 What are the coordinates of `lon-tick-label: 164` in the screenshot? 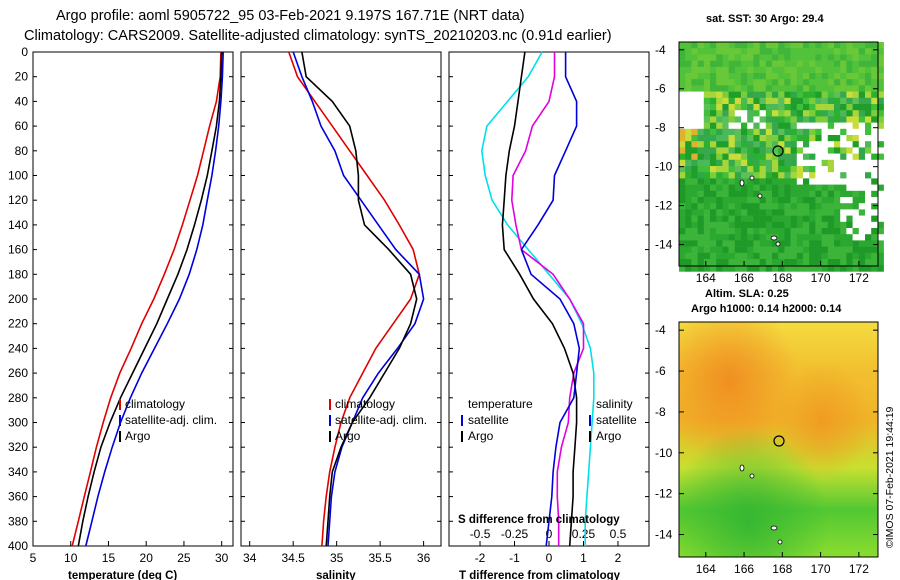 It's located at (706, 278).